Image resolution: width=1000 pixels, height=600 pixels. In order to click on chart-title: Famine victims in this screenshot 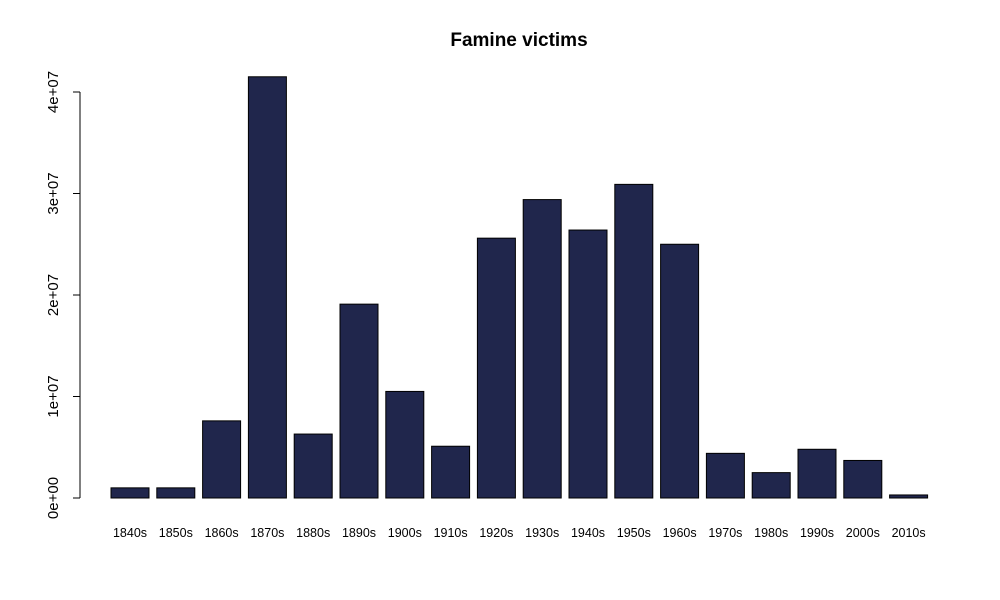, I will do `click(518, 40)`.